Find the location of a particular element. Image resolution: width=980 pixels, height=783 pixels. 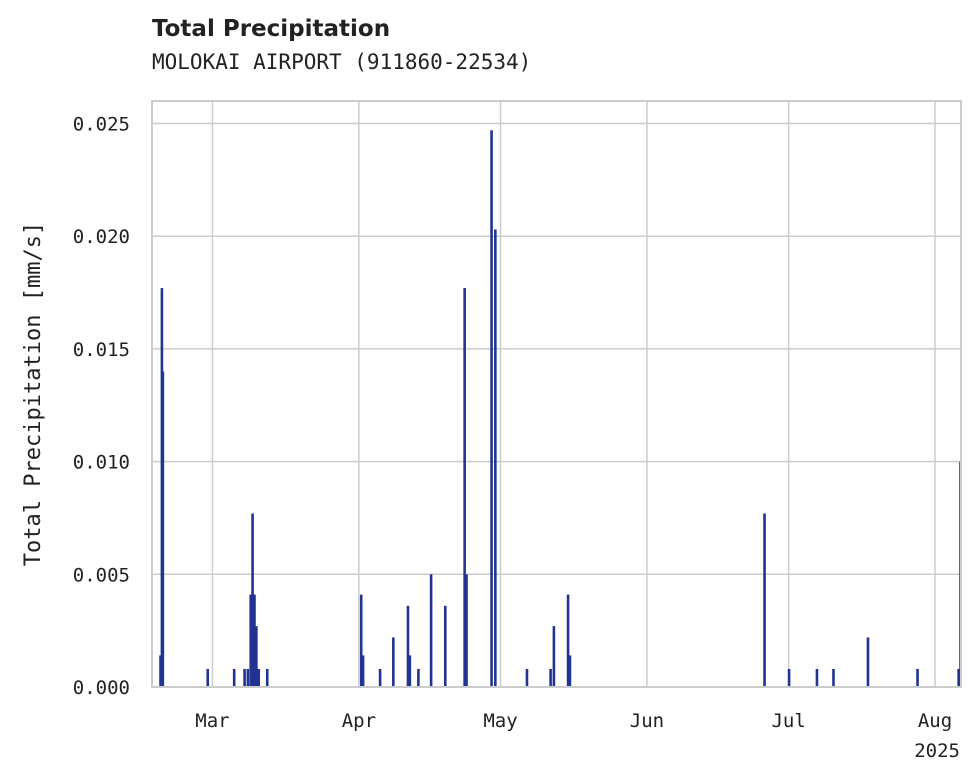

x-tick-label: Jul is located at coordinates (788, 721).